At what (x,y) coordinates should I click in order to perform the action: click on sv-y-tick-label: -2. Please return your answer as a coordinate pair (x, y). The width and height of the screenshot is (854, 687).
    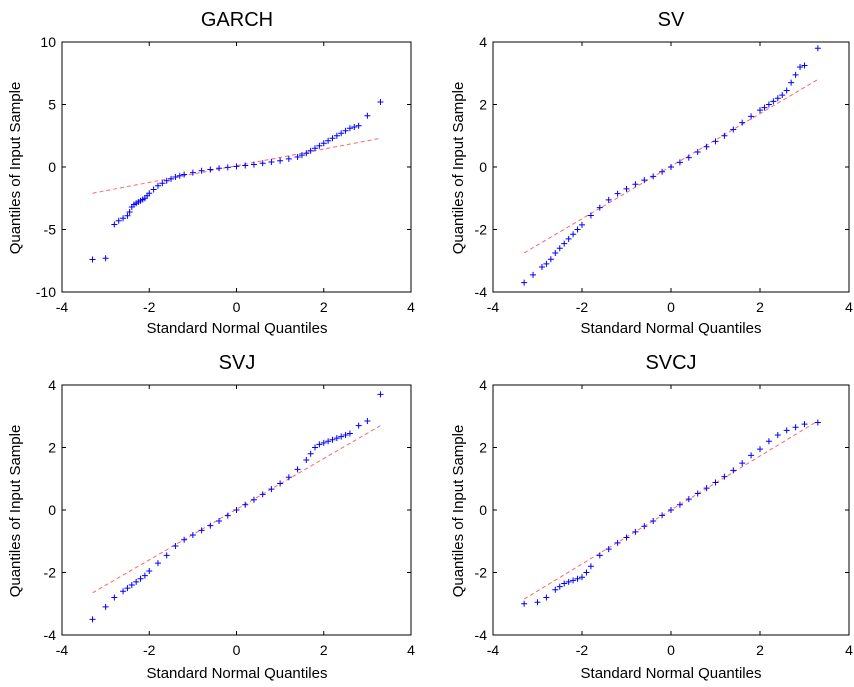
    Looking at the image, I should click on (481, 230).